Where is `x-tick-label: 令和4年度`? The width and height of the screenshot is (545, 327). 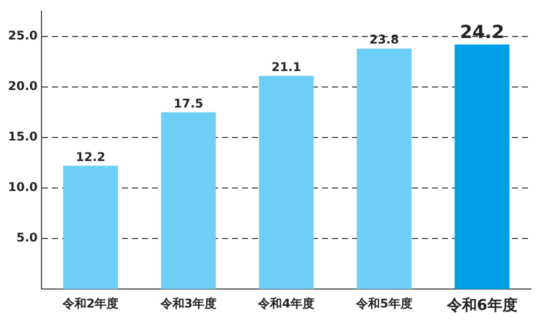 x-tick-label: 令和4年度 is located at coordinates (285, 303).